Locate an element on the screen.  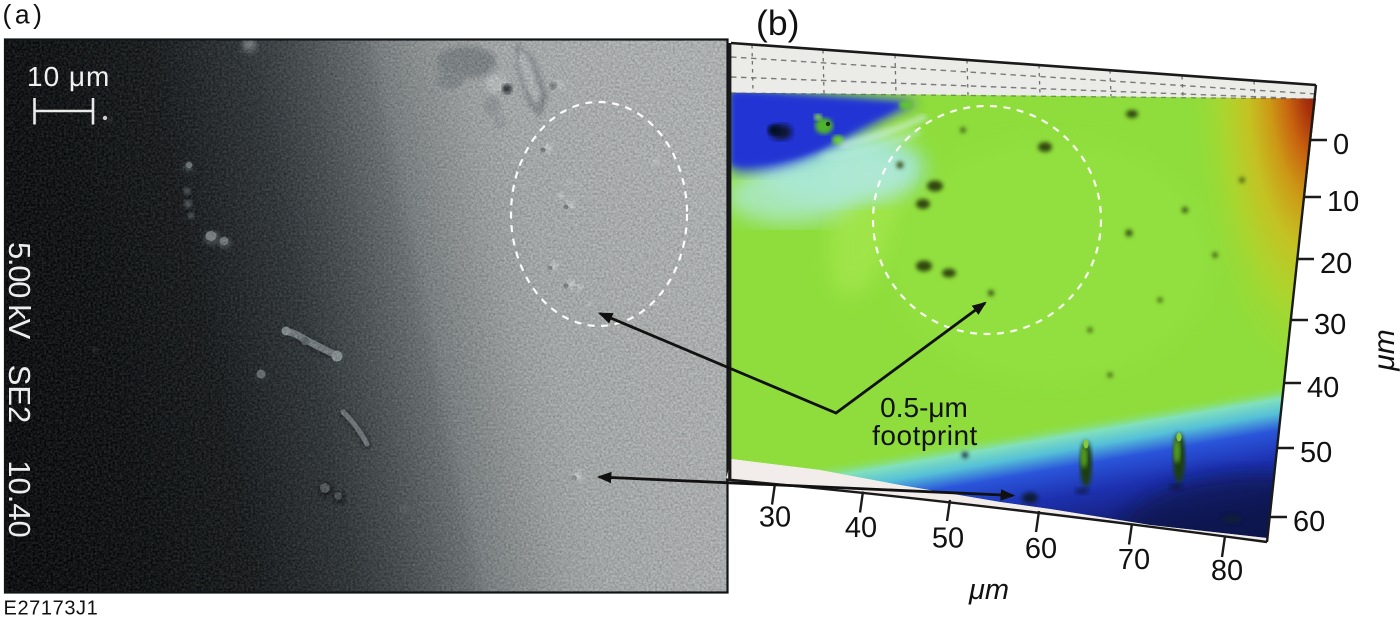
svg-text: 80 is located at coordinates (1227, 571).